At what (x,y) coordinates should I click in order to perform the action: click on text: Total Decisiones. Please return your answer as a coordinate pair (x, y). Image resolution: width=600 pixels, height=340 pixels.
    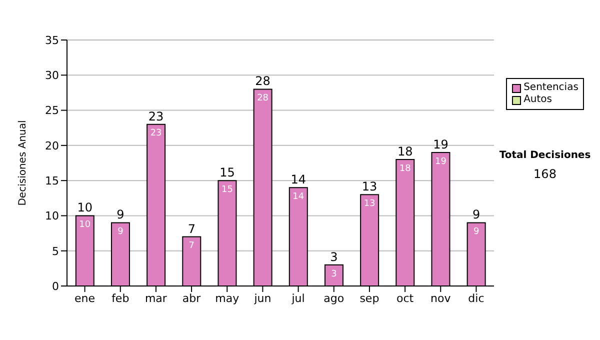
    Looking at the image, I should click on (545, 155).